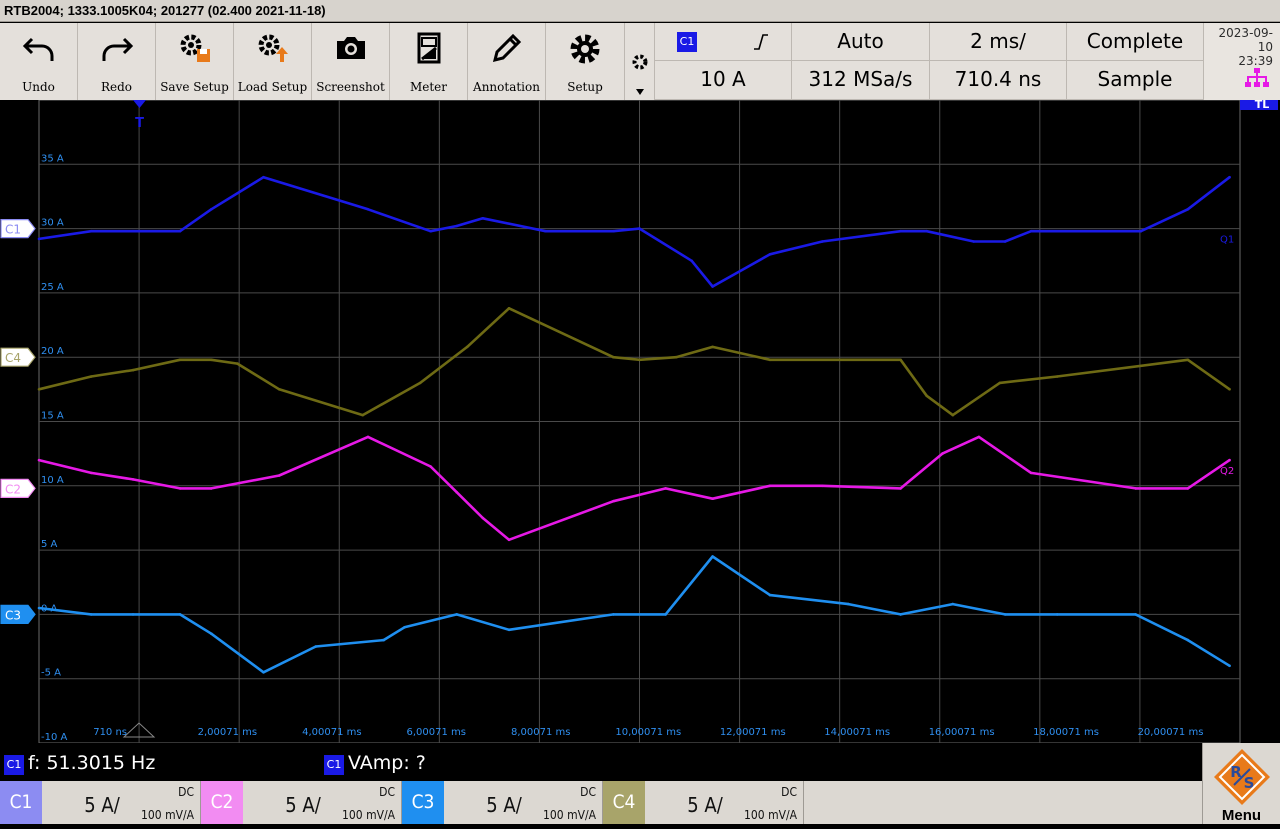 The height and width of the screenshot is (829, 1280). I want to click on redo-button: Redo, so click(117, 61).